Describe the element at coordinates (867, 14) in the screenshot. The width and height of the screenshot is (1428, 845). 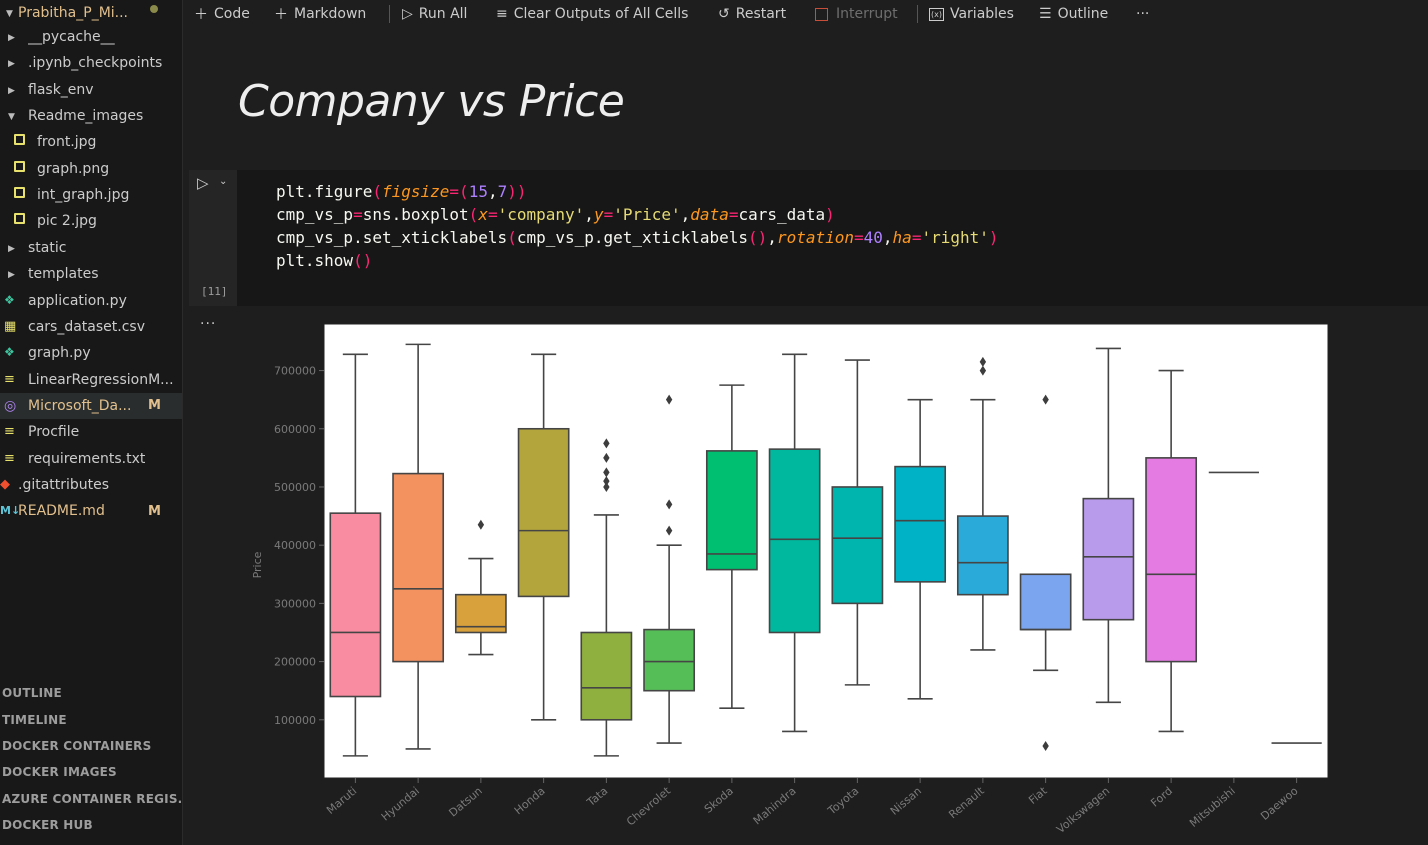
I see `interrupt-label: Interrupt` at that location.